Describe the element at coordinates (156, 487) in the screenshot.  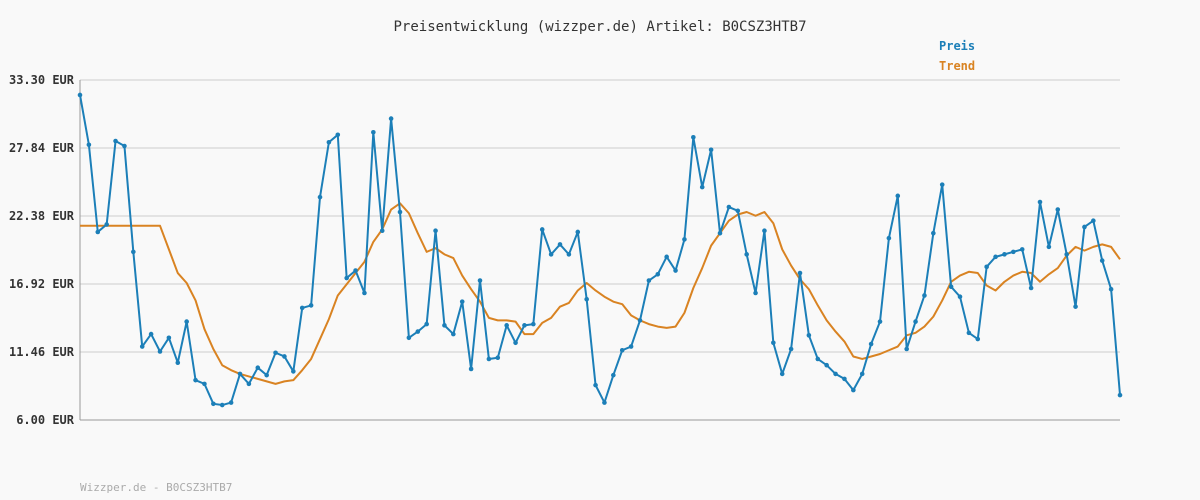
I see `footer-caption: Wizzper.de - B0CSZ3HTB7` at that location.